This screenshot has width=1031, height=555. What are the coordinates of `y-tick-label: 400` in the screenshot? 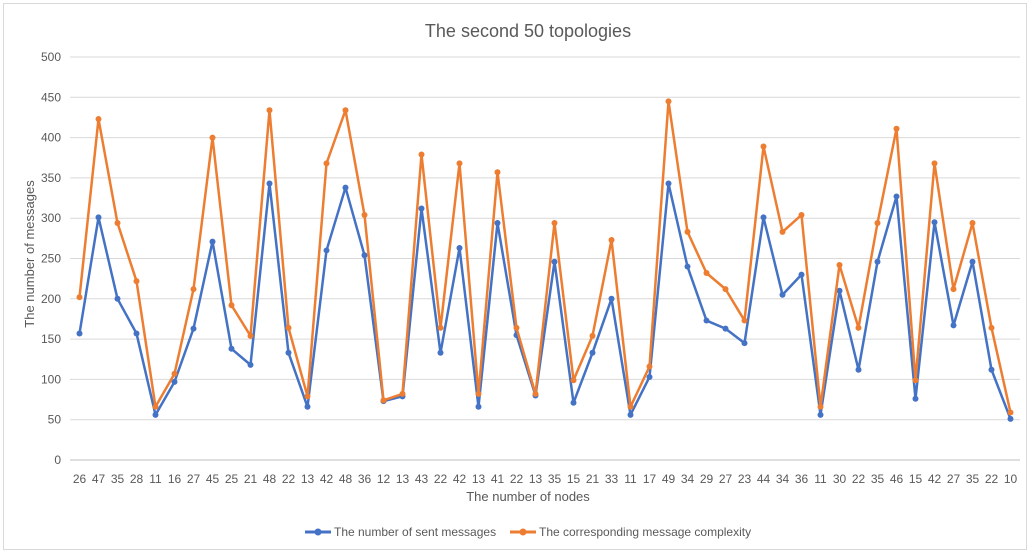 It's located at (51, 138).